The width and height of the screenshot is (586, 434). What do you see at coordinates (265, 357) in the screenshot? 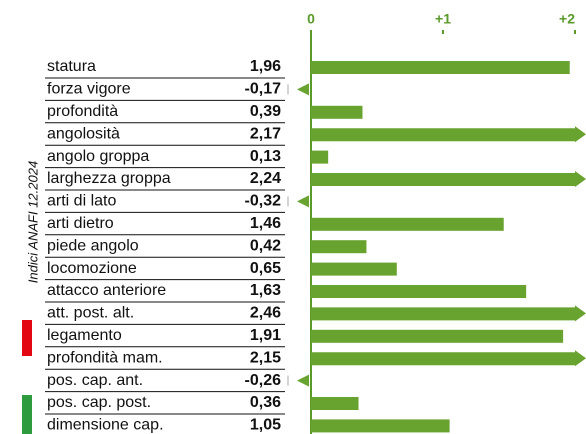
I see `value-label: 2,15` at bounding box center [265, 357].